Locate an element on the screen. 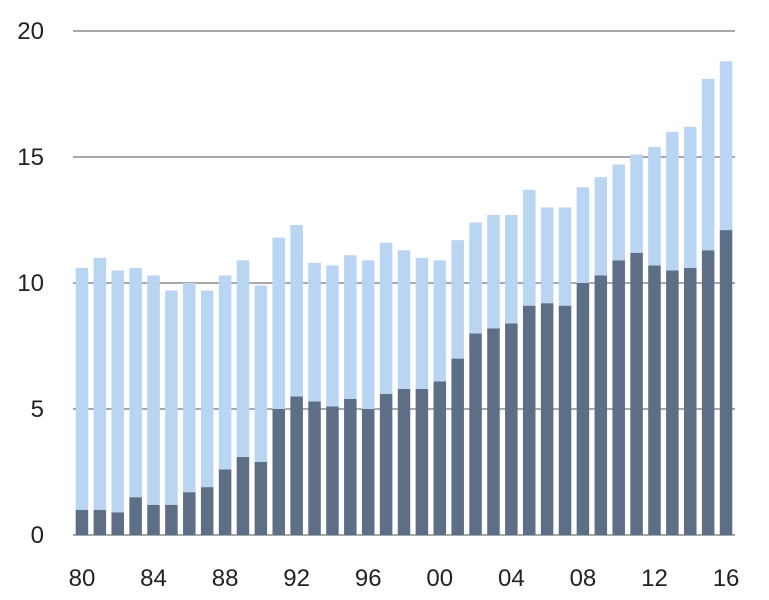 The width and height of the screenshot is (769, 600). bar-segment-series-2-2003 is located at coordinates (493, 271).